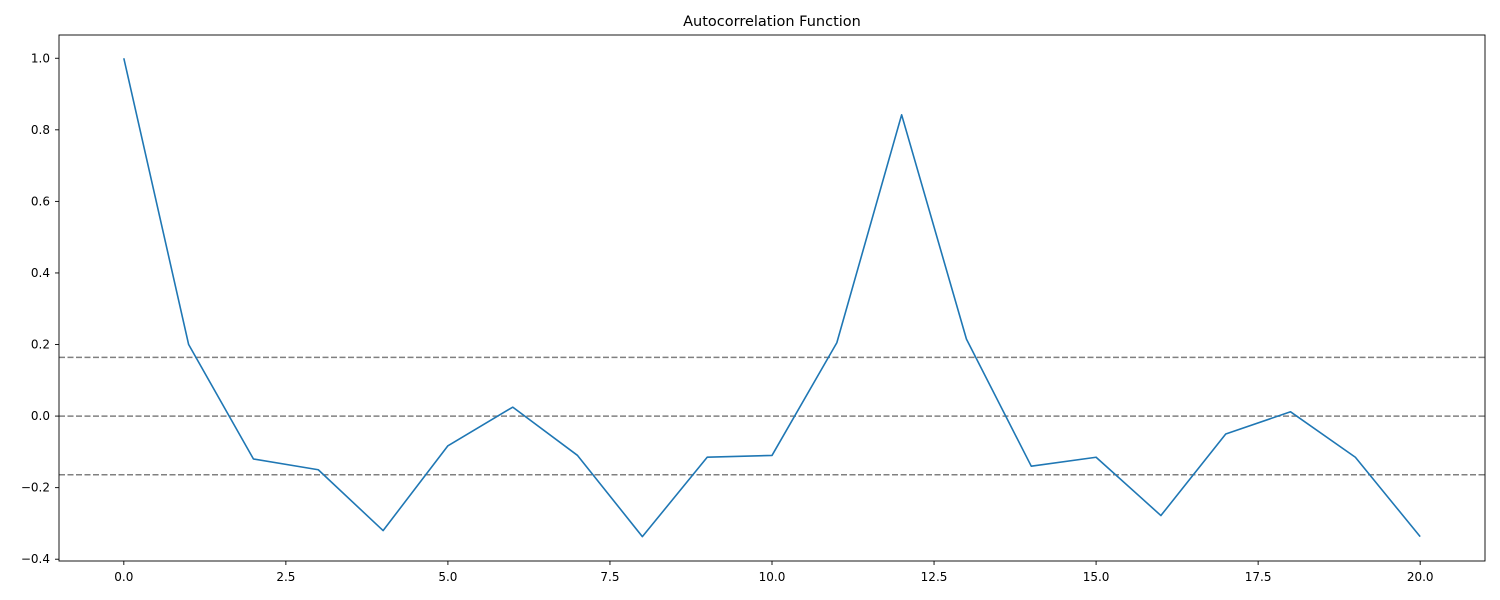 This screenshot has height=600, width=1500. I want to click on y-tick-label-3: 0.2, so click(40, 345).